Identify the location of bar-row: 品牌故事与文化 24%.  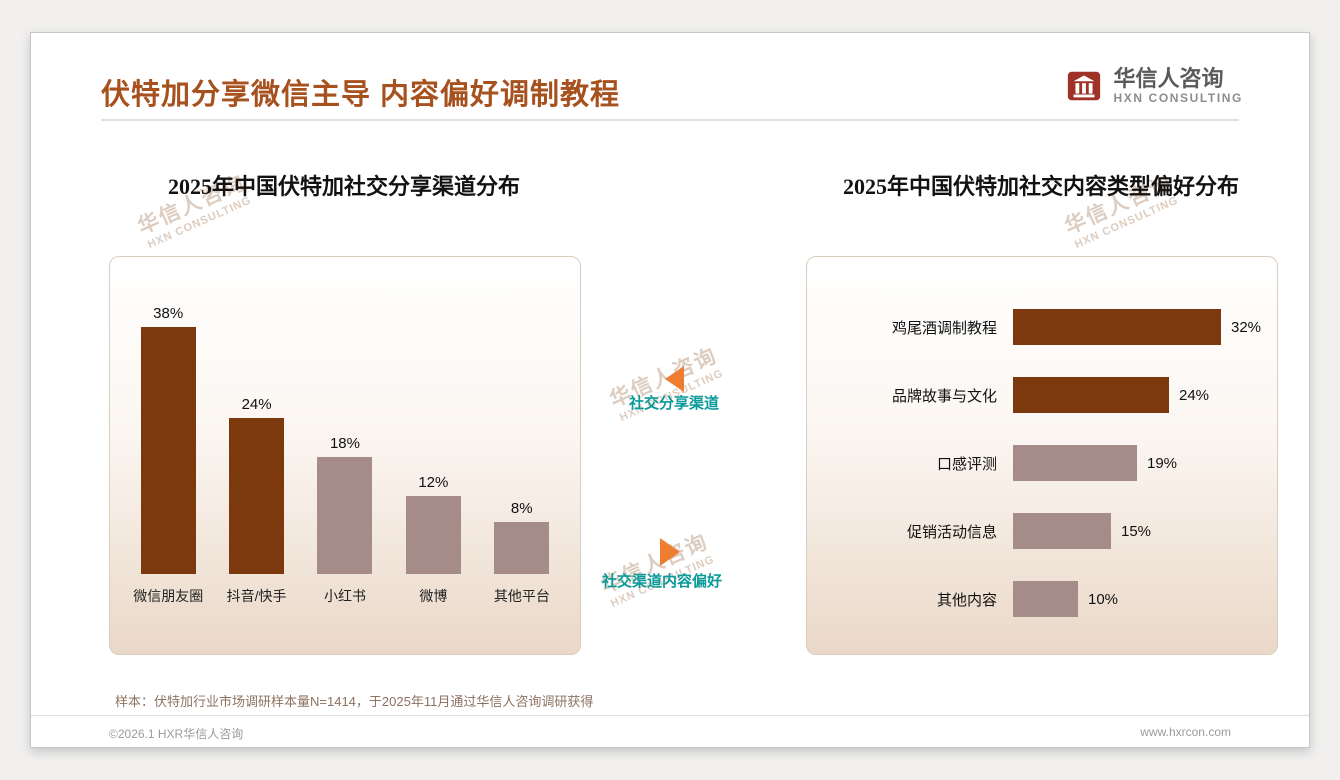
(1017, 395).